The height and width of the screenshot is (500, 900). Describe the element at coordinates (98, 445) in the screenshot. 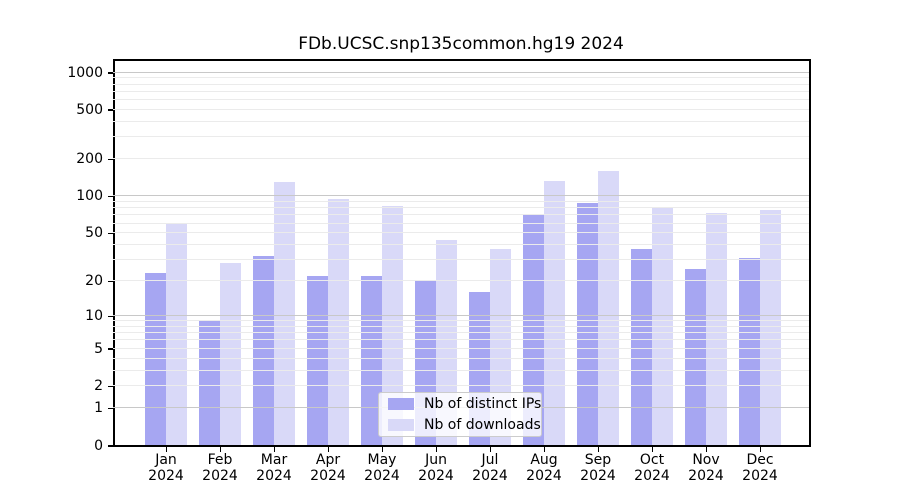

I see `y-tick-label: 0` at that location.